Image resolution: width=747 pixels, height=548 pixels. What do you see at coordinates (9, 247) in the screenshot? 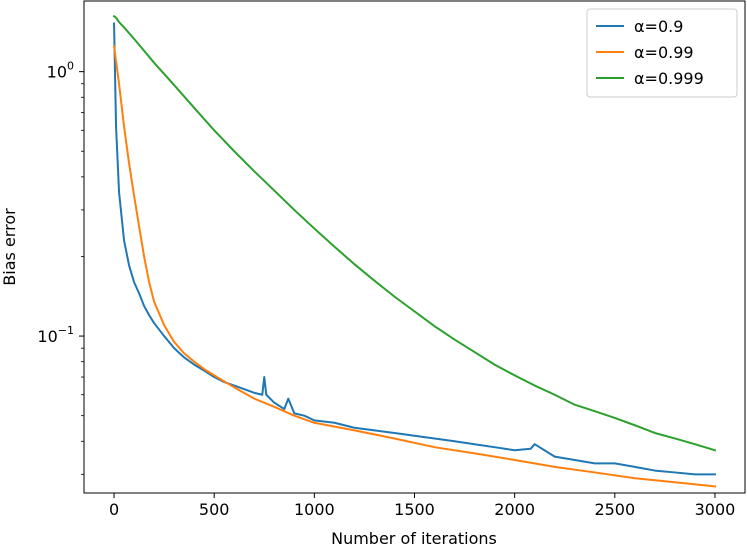
I see `y-axis-label: Bias error` at bounding box center [9, 247].